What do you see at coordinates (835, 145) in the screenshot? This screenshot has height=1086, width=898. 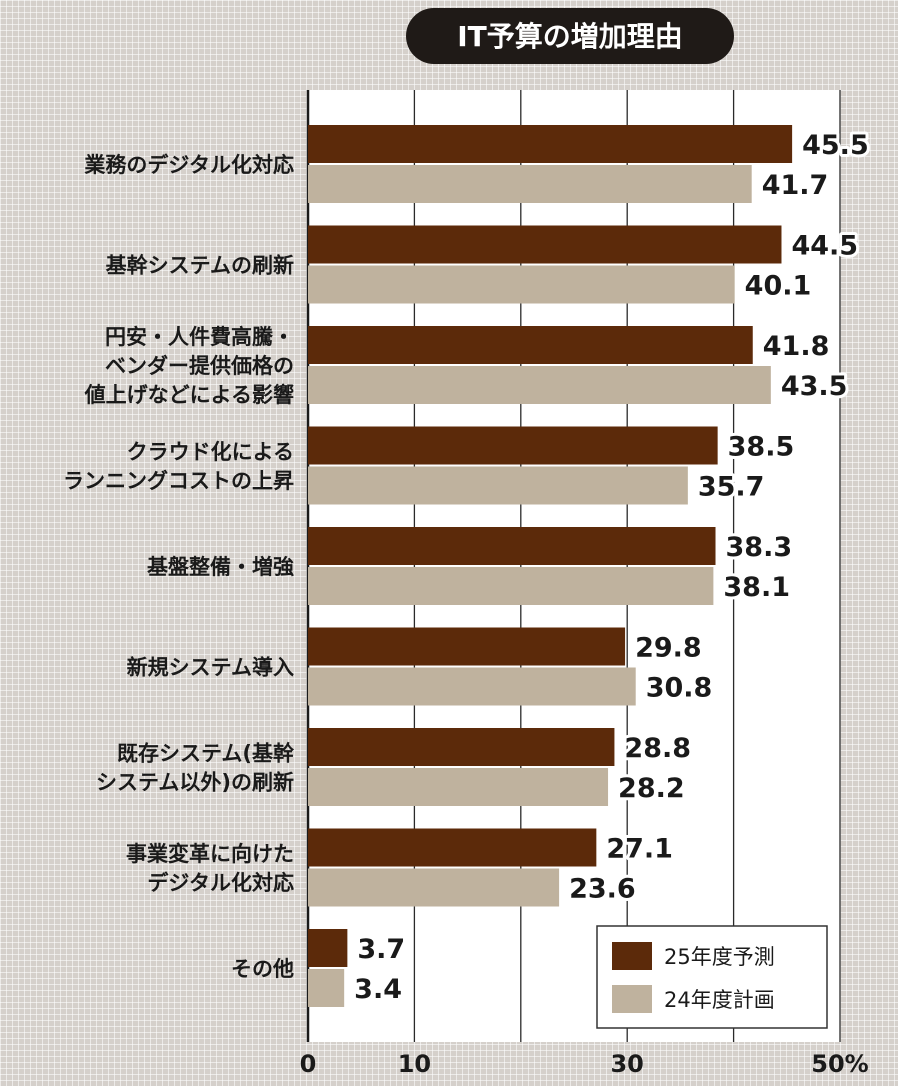 I see `value-label: 45.5` at bounding box center [835, 145].